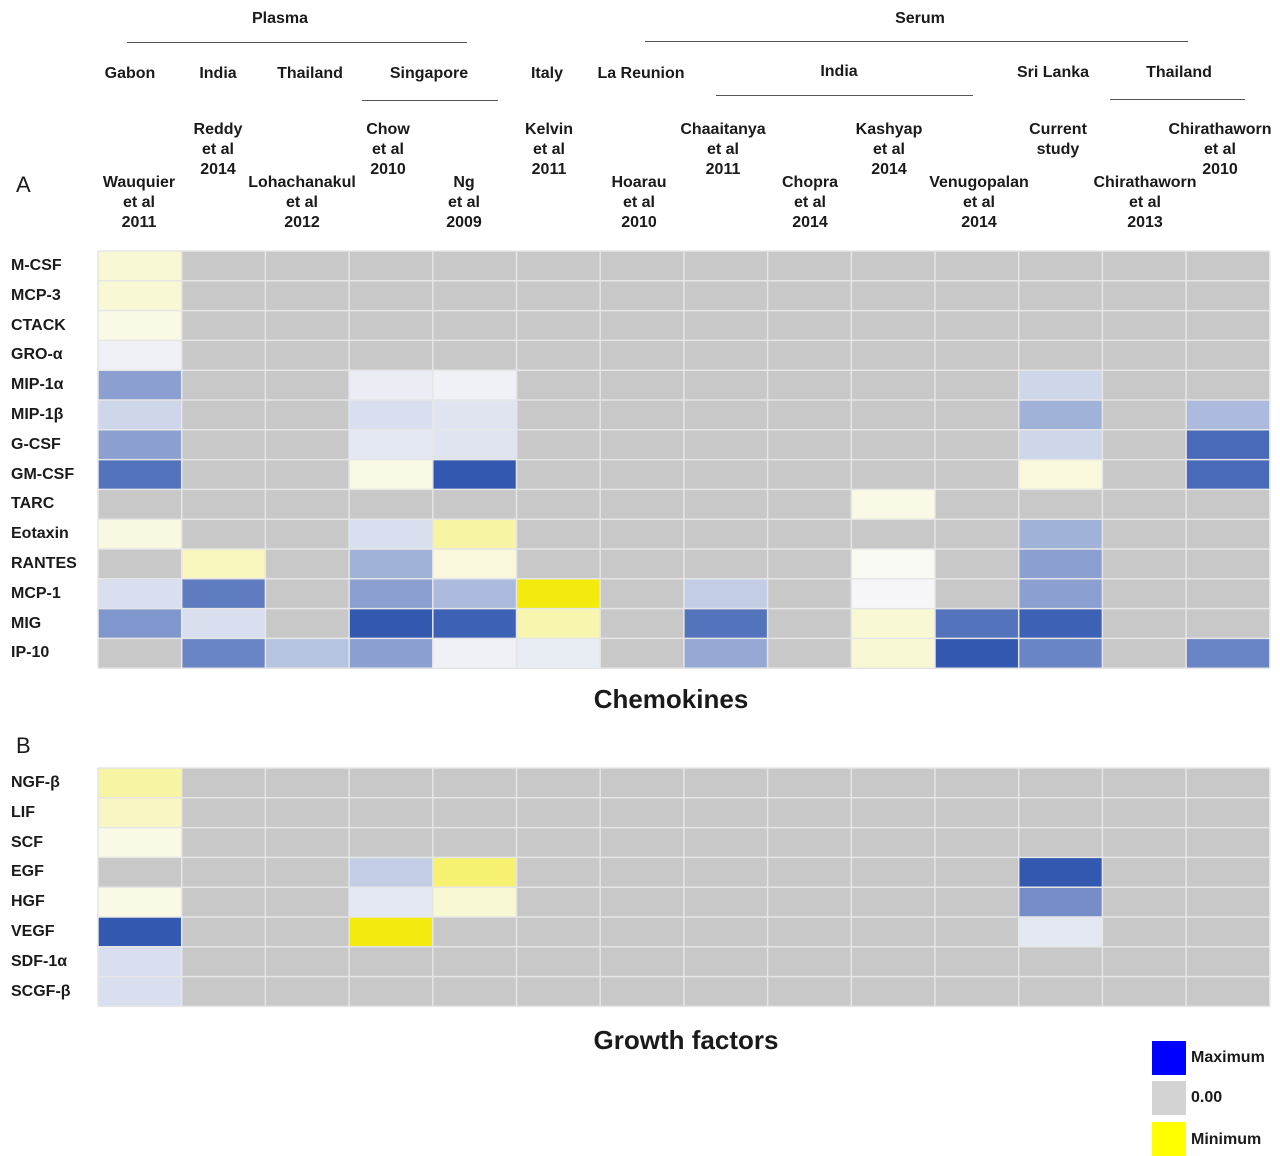 Image resolution: width=1280 pixels, height=1156 pixels. I want to click on country-sri-lanka: Sri Lanka, so click(1053, 72).